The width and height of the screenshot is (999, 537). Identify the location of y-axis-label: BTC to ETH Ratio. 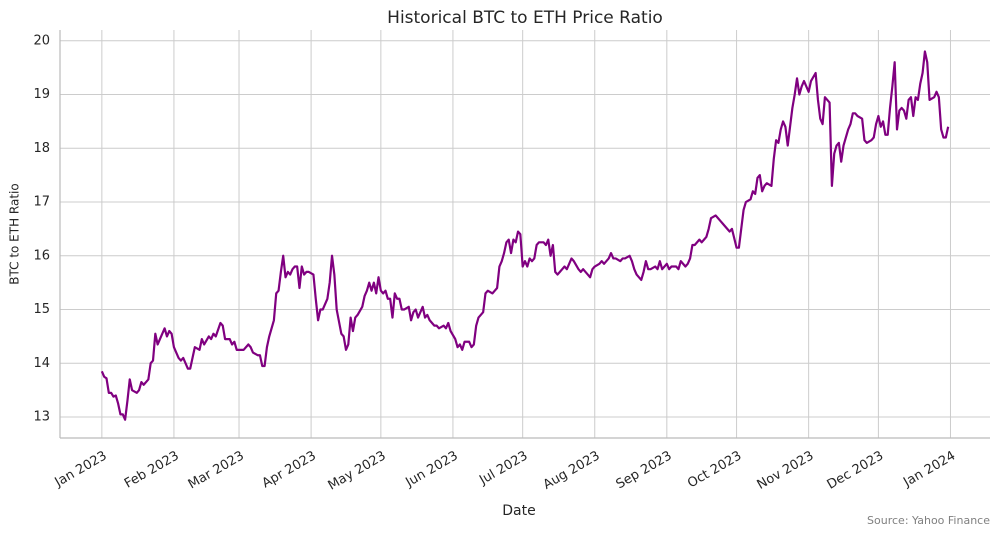
(15, 233).